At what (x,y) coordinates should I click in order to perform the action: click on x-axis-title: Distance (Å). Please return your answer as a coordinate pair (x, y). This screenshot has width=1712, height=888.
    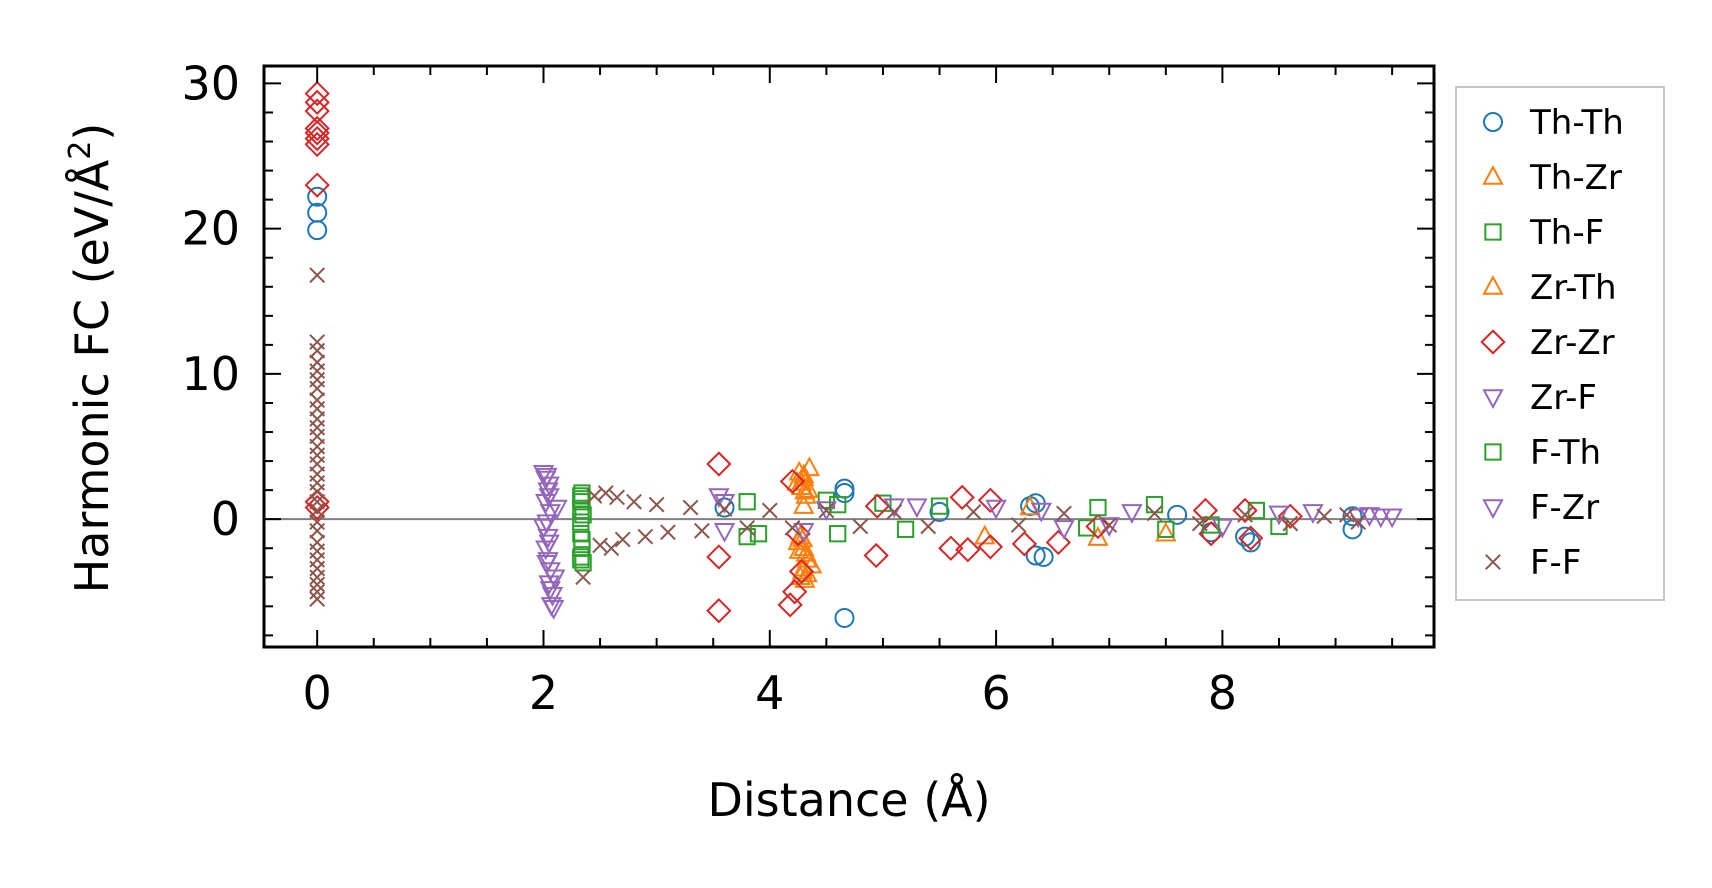
    Looking at the image, I should click on (848, 800).